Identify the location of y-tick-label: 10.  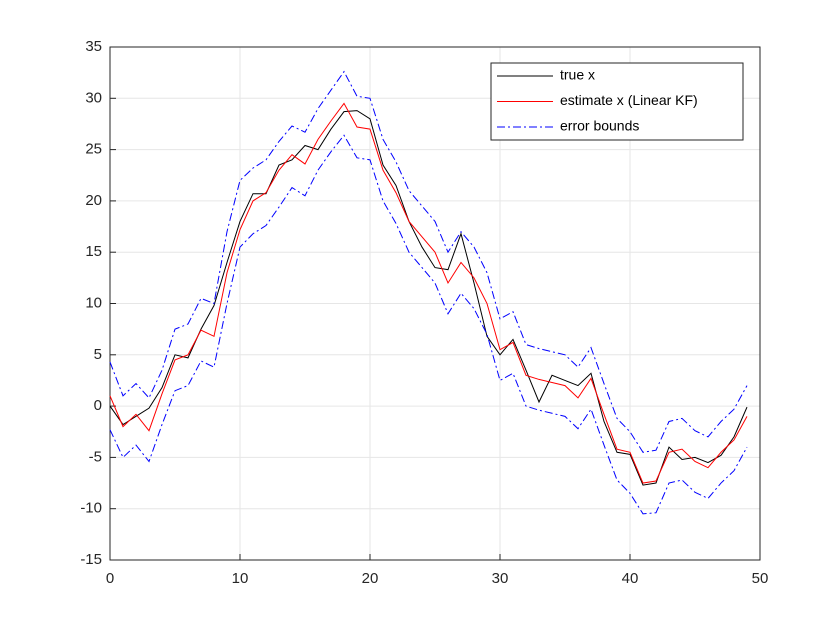
(93, 302).